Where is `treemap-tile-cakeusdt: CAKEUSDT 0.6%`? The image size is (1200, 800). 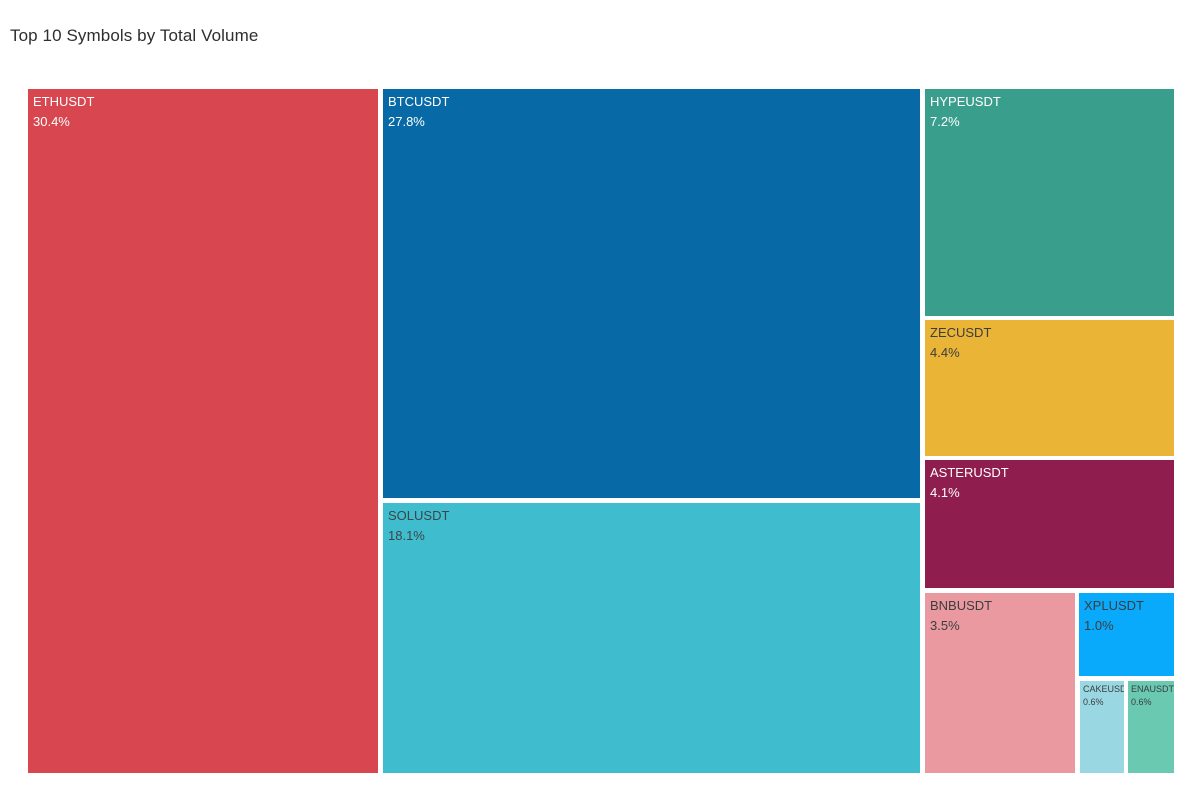 treemap-tile-cakeusdt: CAKEUSDT 0.6% is located at coordinates (1102, 727).